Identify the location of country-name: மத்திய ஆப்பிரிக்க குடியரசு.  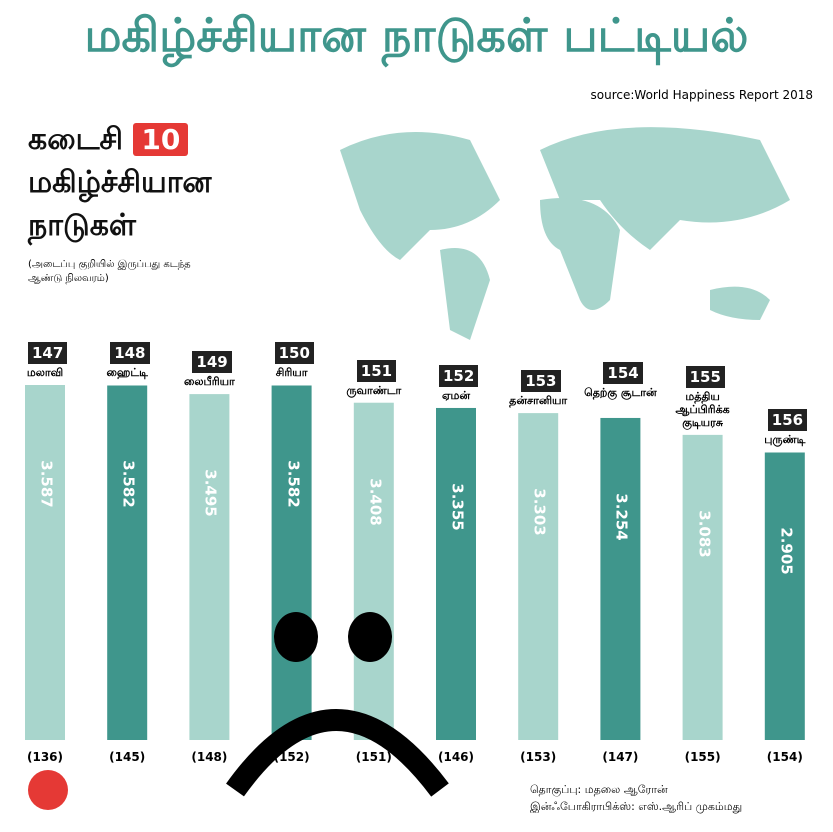
(702, 409).